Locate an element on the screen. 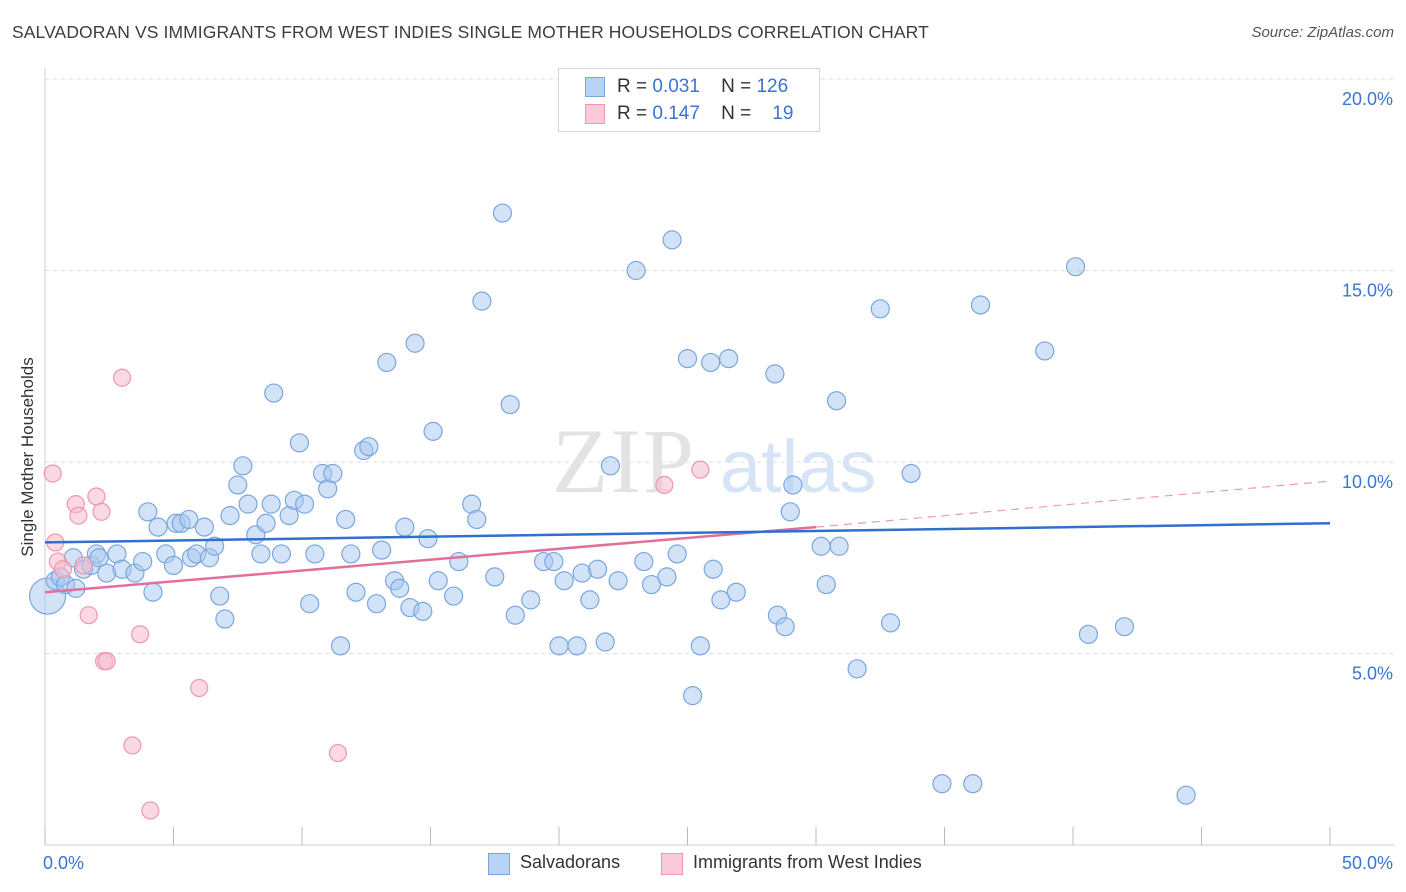 The width and height of the screenshot is (1406, 892). legend-text-salvadorans: R = 0.031 N = 126 is located at coordinates (702, 87).